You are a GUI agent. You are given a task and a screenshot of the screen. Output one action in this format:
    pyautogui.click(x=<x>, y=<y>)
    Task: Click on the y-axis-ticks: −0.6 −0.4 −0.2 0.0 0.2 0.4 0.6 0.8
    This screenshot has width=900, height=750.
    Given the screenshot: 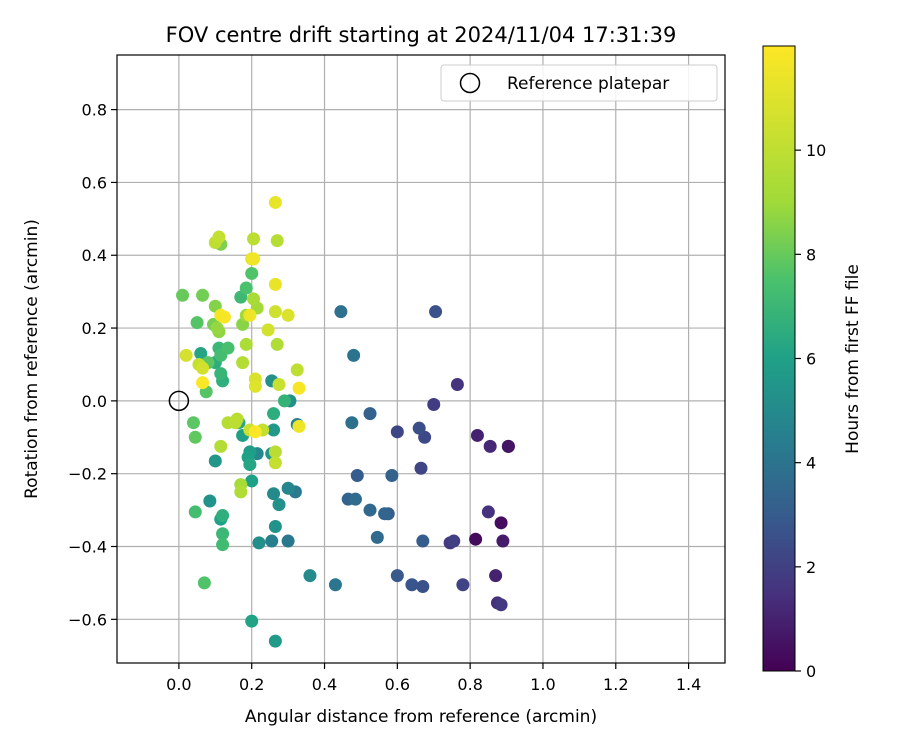 What is the action you would take?
    pyautogui.click(x=92, y=365)
    